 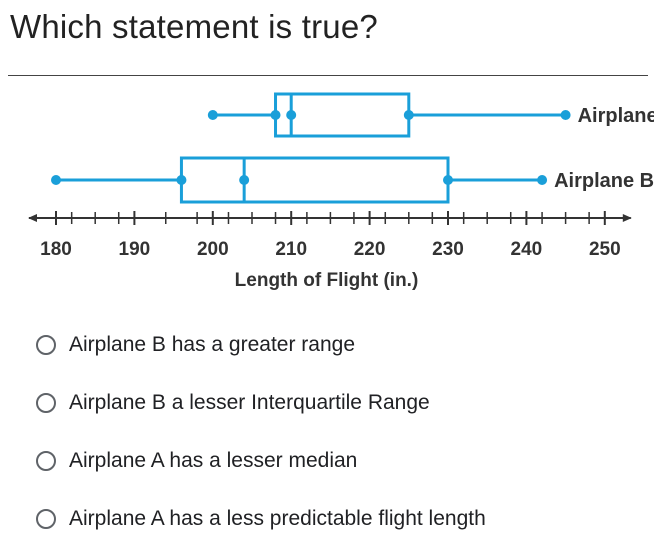 What do you see at coordinates (527, 249) in the screenshot?
I see `tick-label: 240` at bounding box center [527, 249].